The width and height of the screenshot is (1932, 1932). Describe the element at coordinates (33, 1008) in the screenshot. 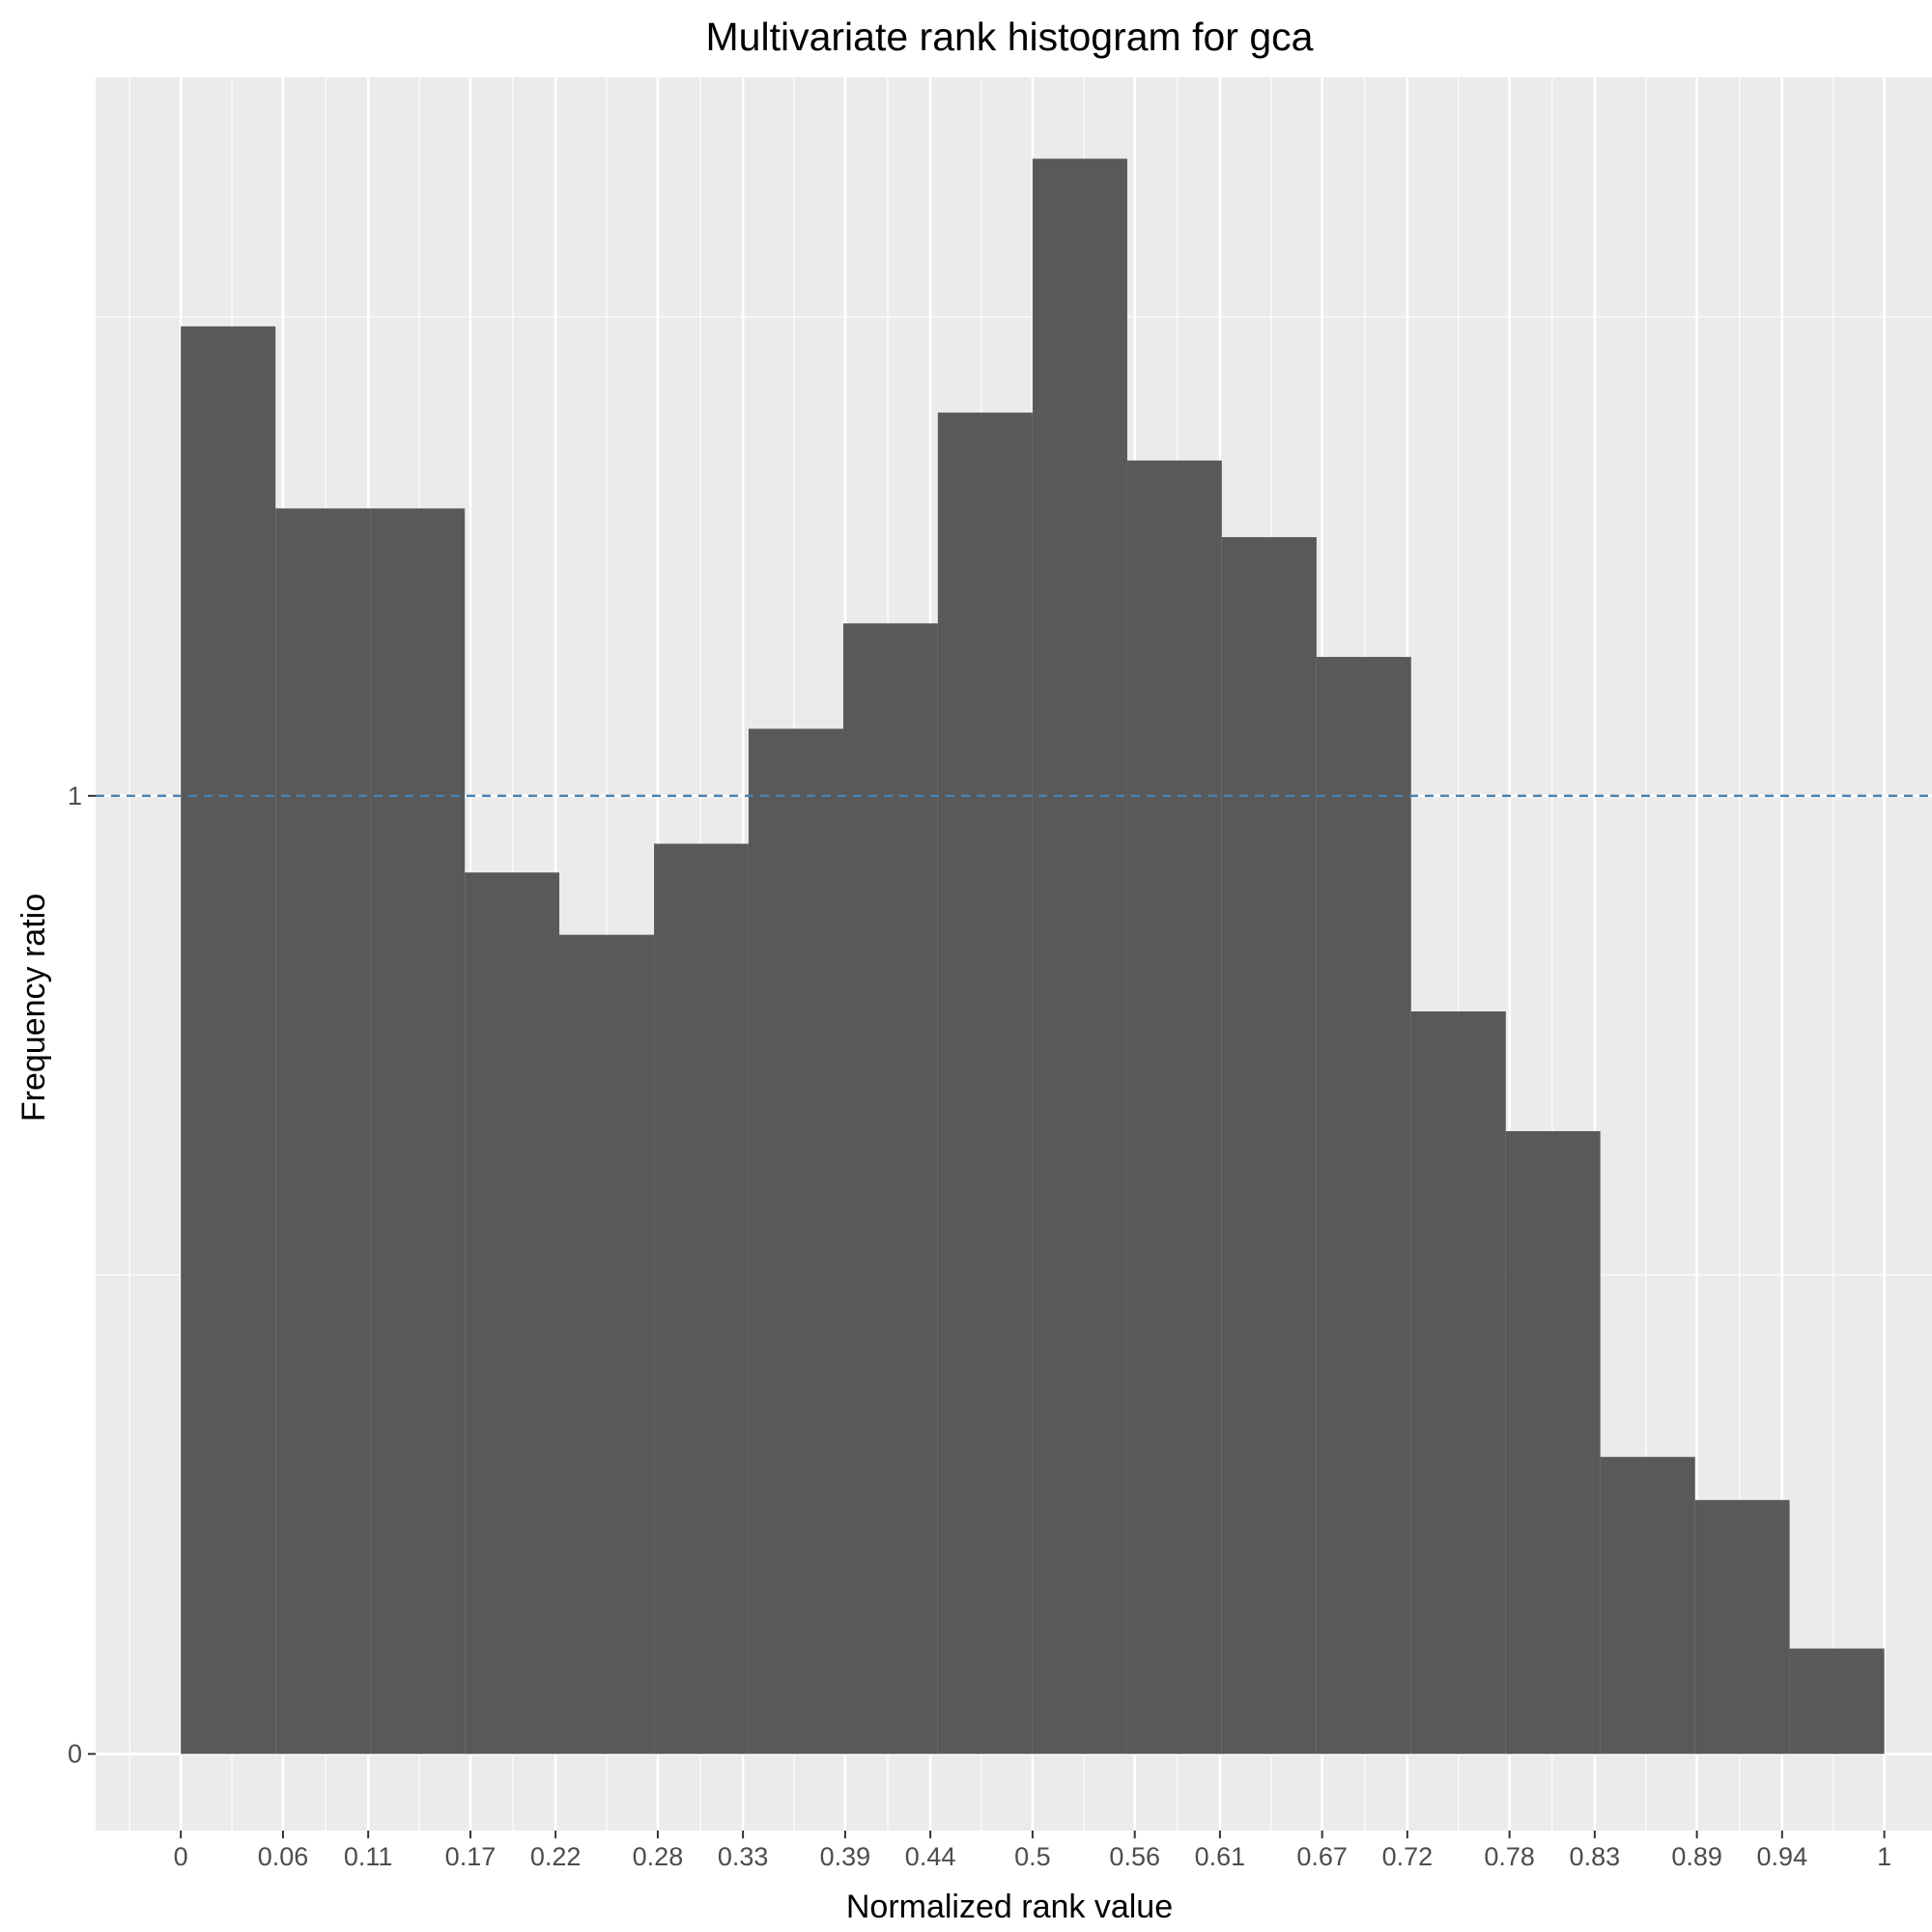

I see `y-axis-title: Frequency ratio` at that location.